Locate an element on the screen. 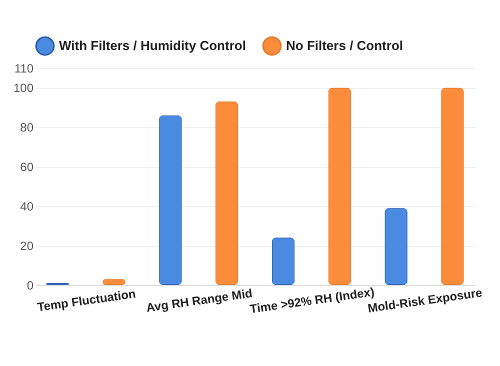  y-tick-label: 80 is located at coordinates (27, 127).